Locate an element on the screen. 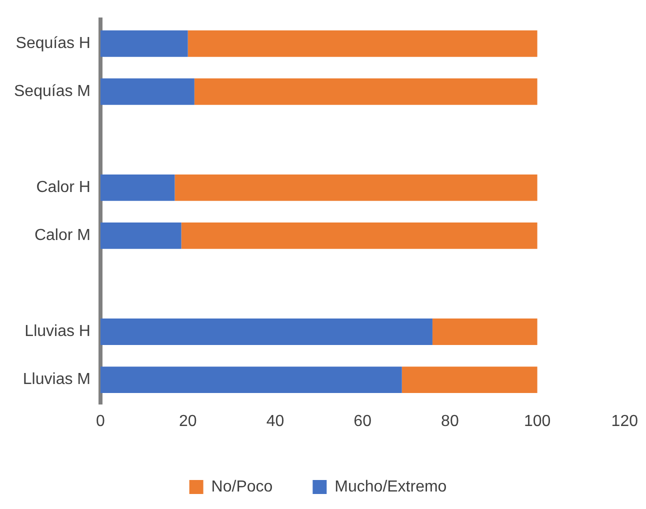 Image resolution: width=646 pixels, height=509 pixels. y-tick-label: Lluvias H is located at coordinates (57, 331).